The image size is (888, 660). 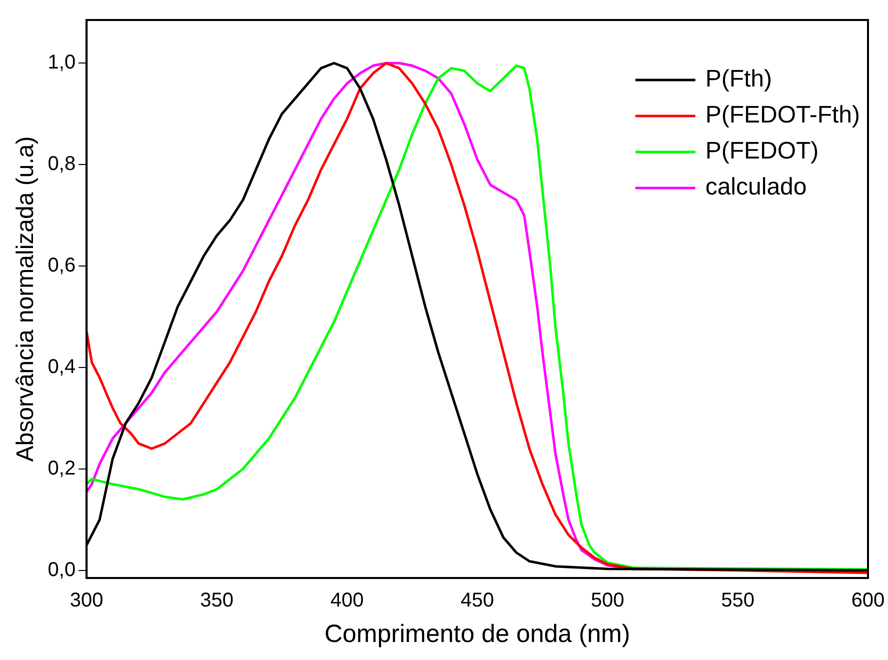 I want to click on x-axis-title: Comprimento de onda (nm), so click(x=477, y=634).